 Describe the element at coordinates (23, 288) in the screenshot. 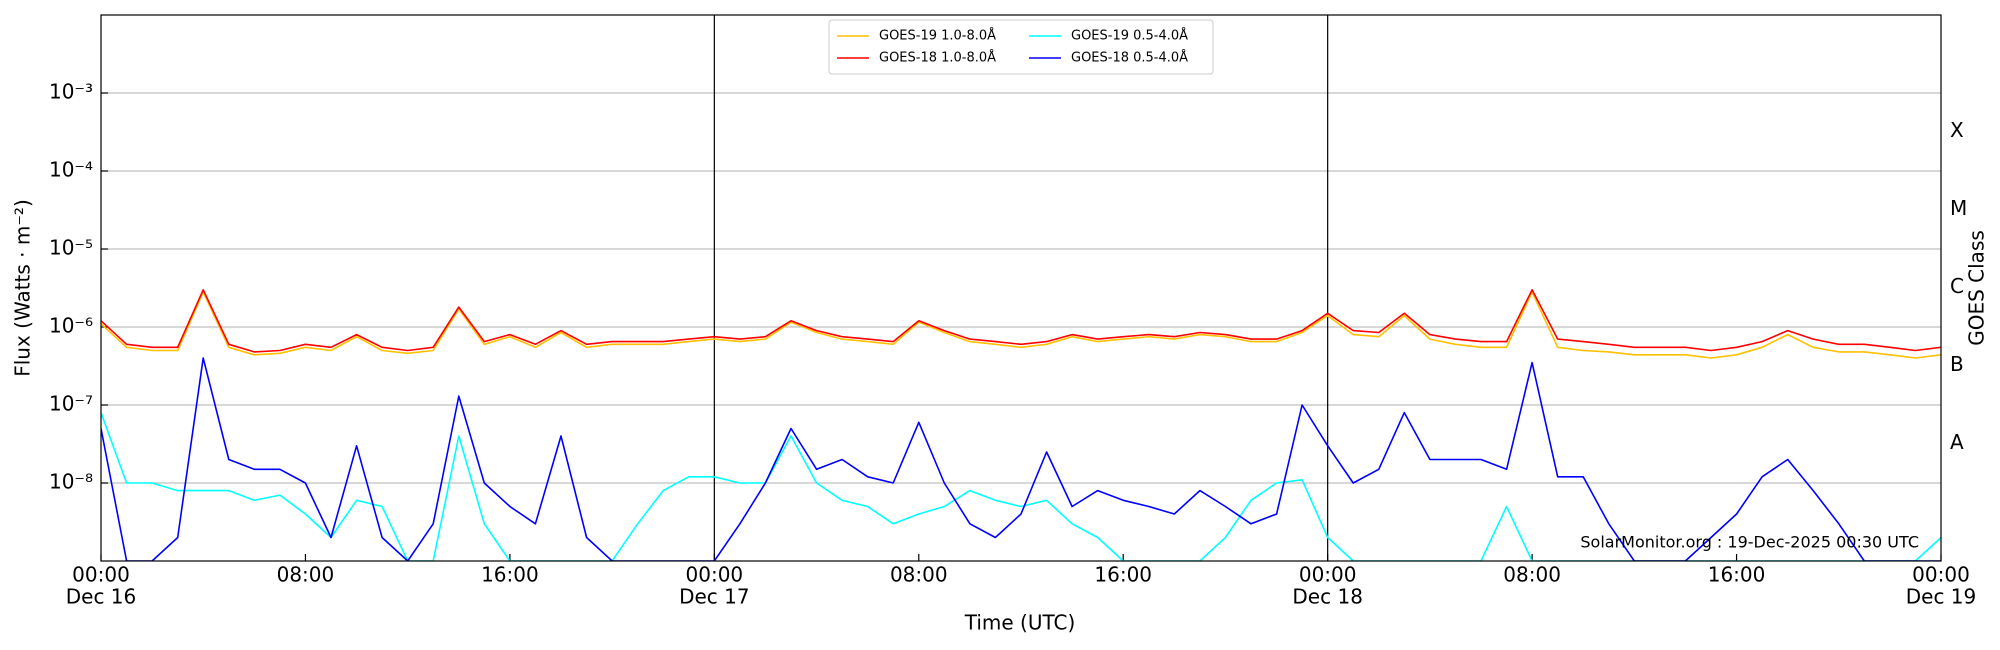

I see `y-axis-label: Flux (Watts · m⁻²)` at that location.